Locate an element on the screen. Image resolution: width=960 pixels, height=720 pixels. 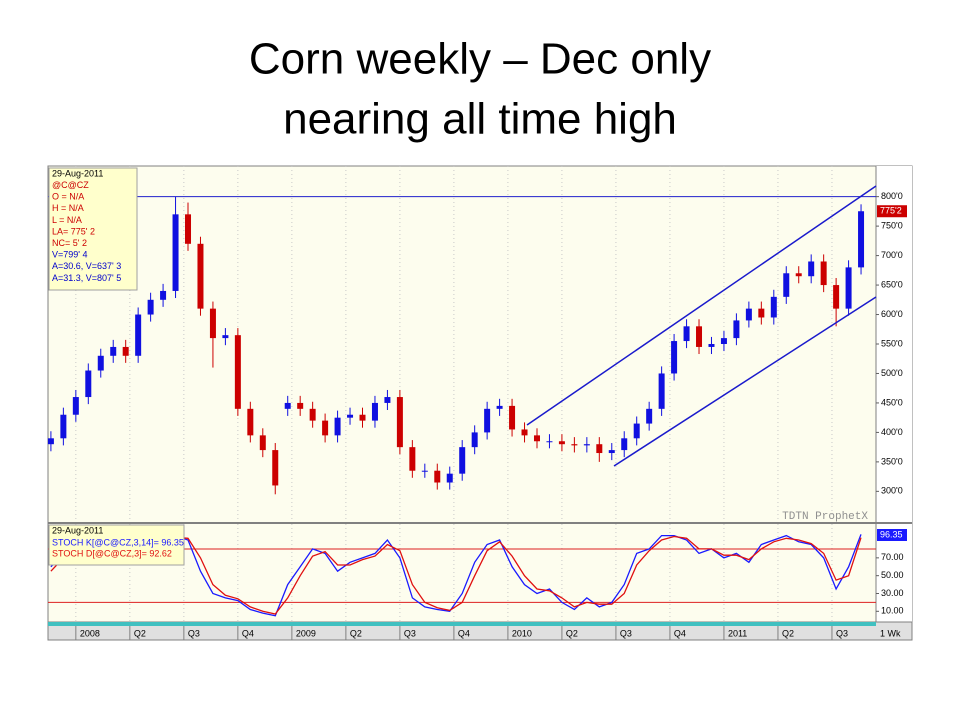
title-line: nearing all time high is located at coordinates (480, 119).